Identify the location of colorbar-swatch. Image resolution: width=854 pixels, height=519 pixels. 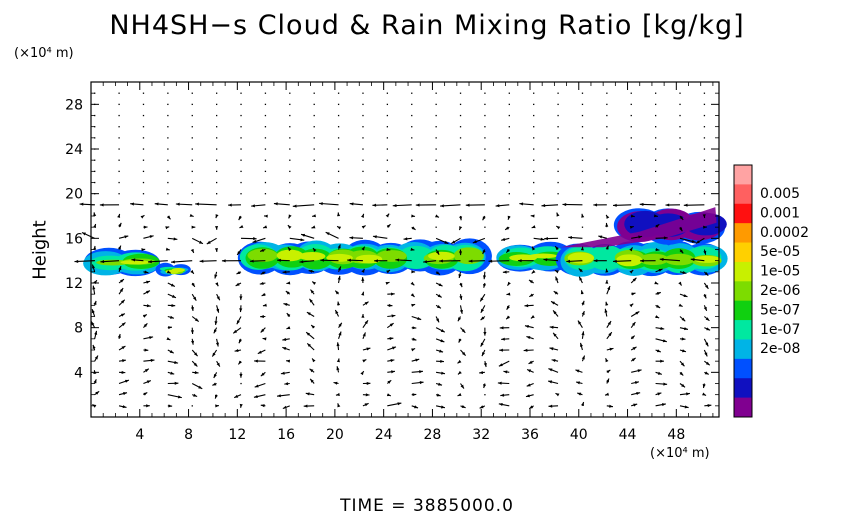
(743, 194).